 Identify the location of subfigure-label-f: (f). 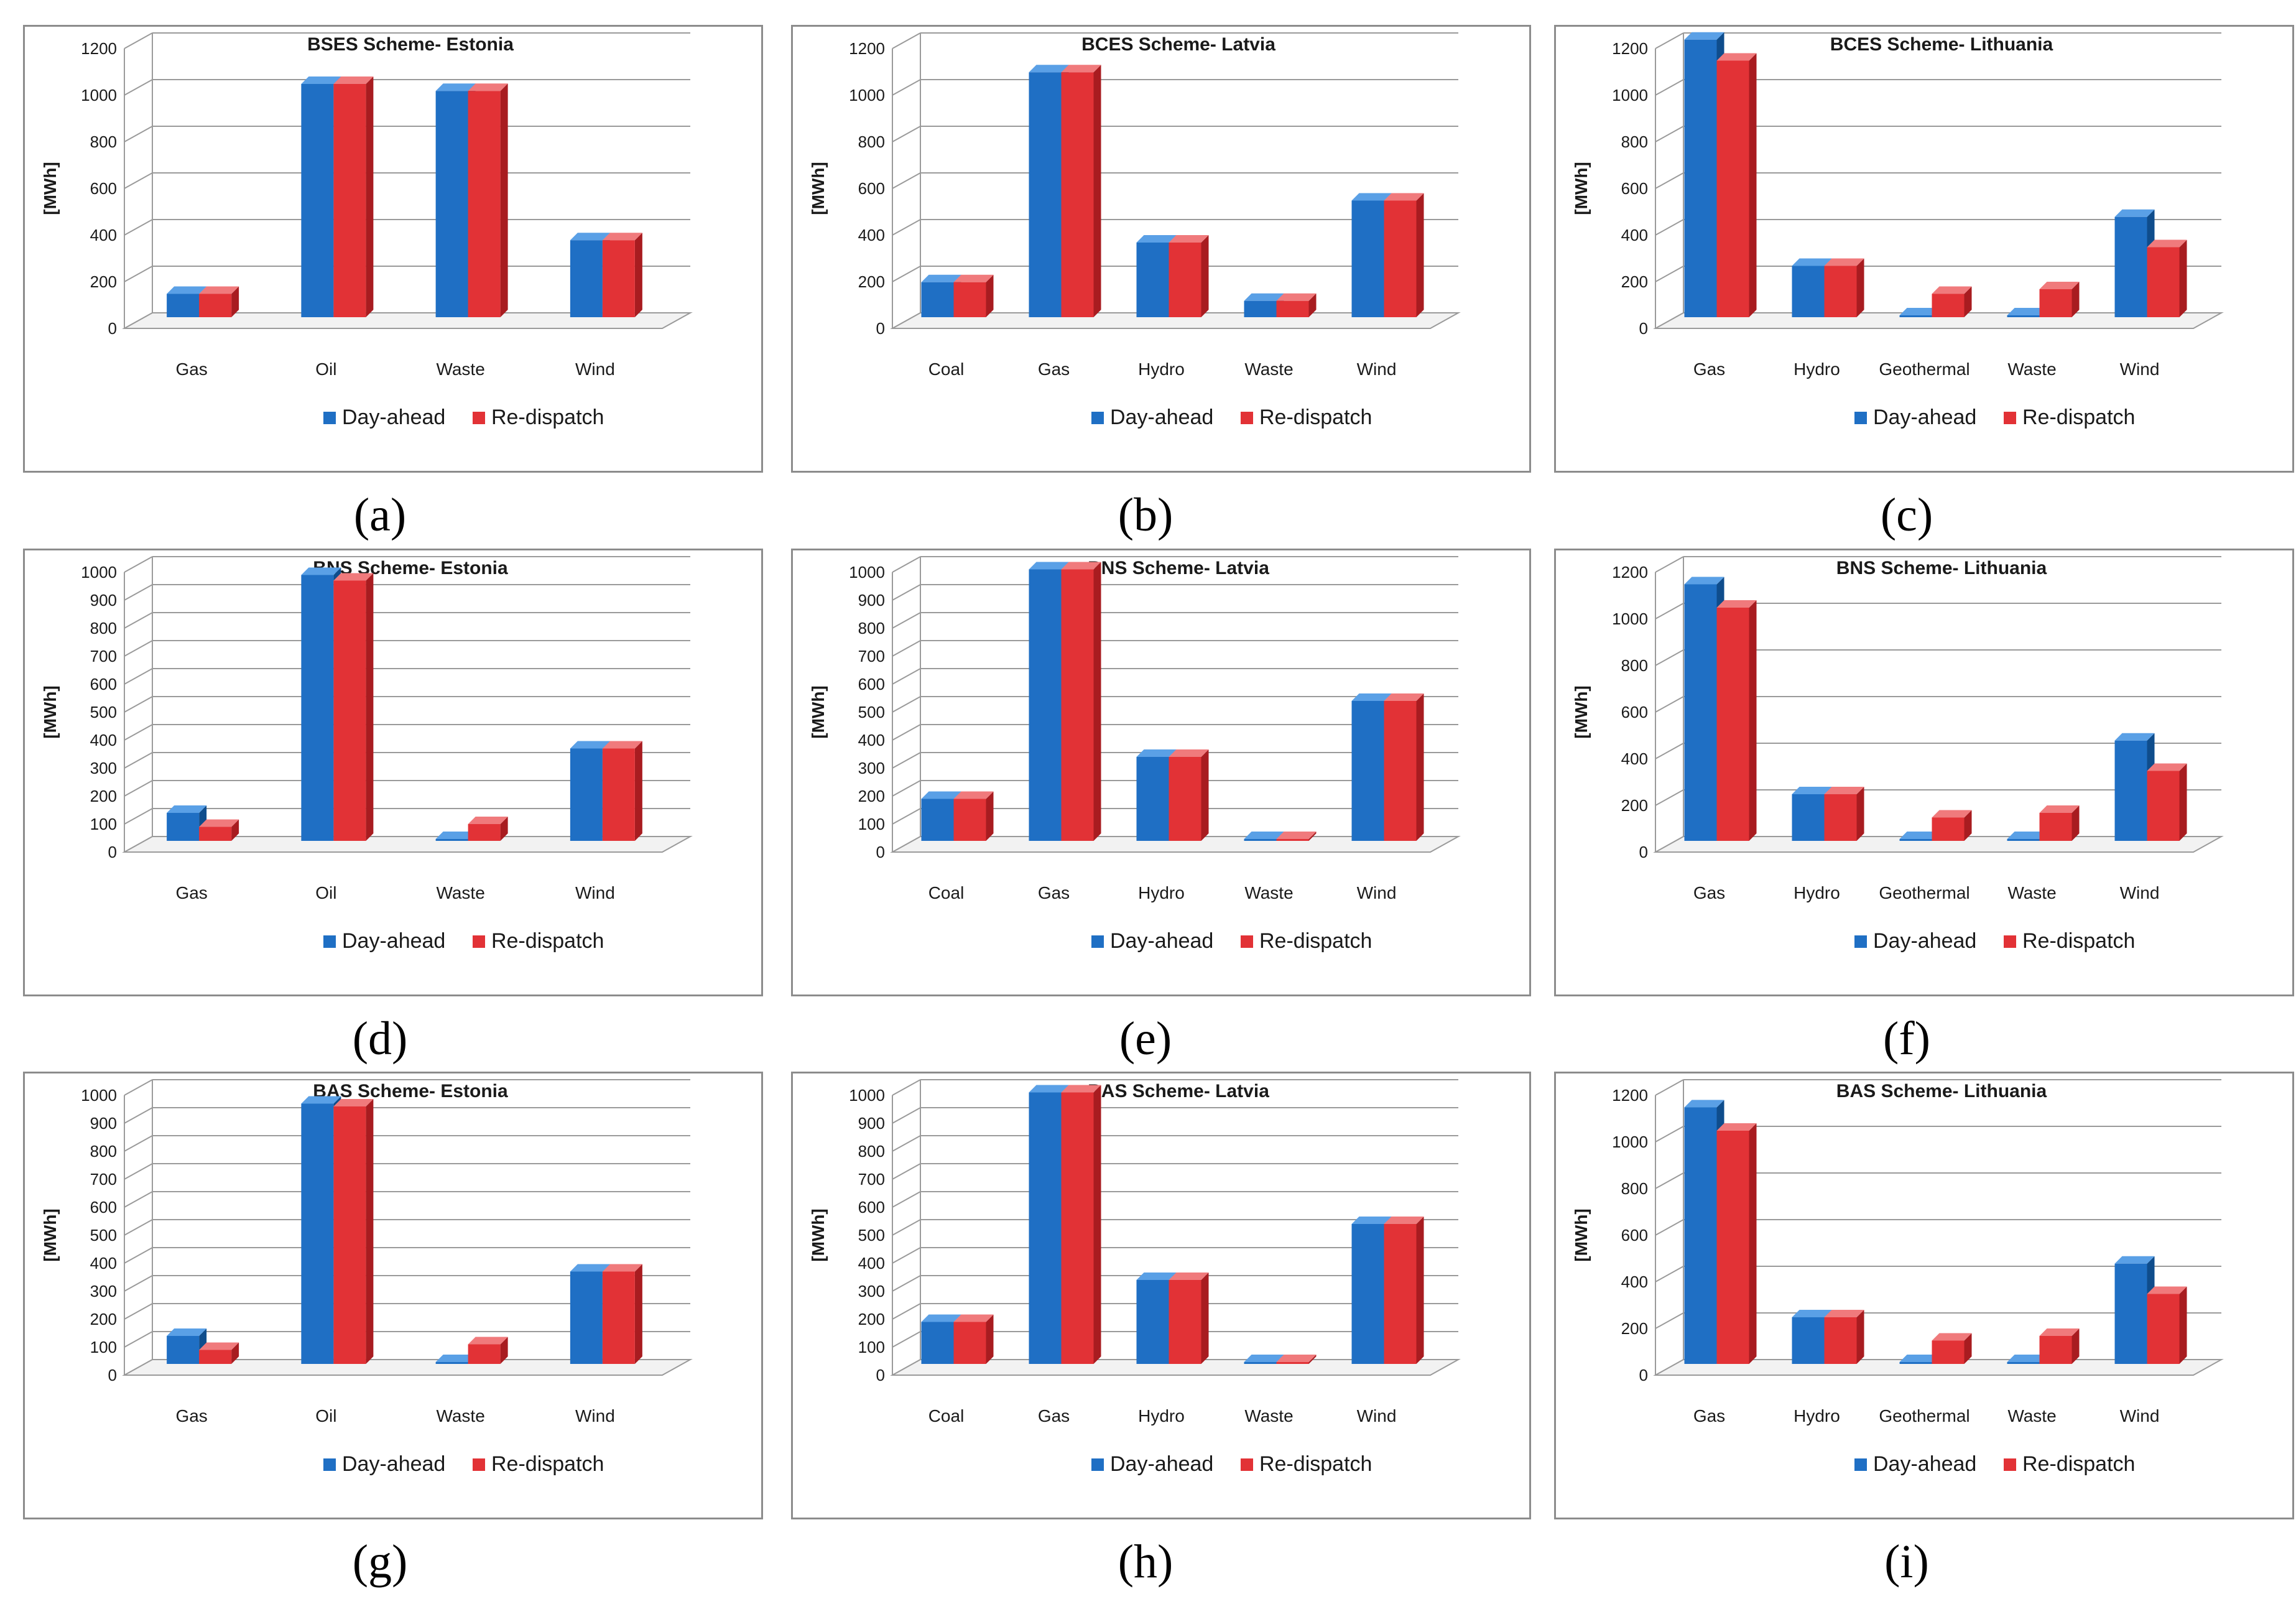
(1906, 1039).